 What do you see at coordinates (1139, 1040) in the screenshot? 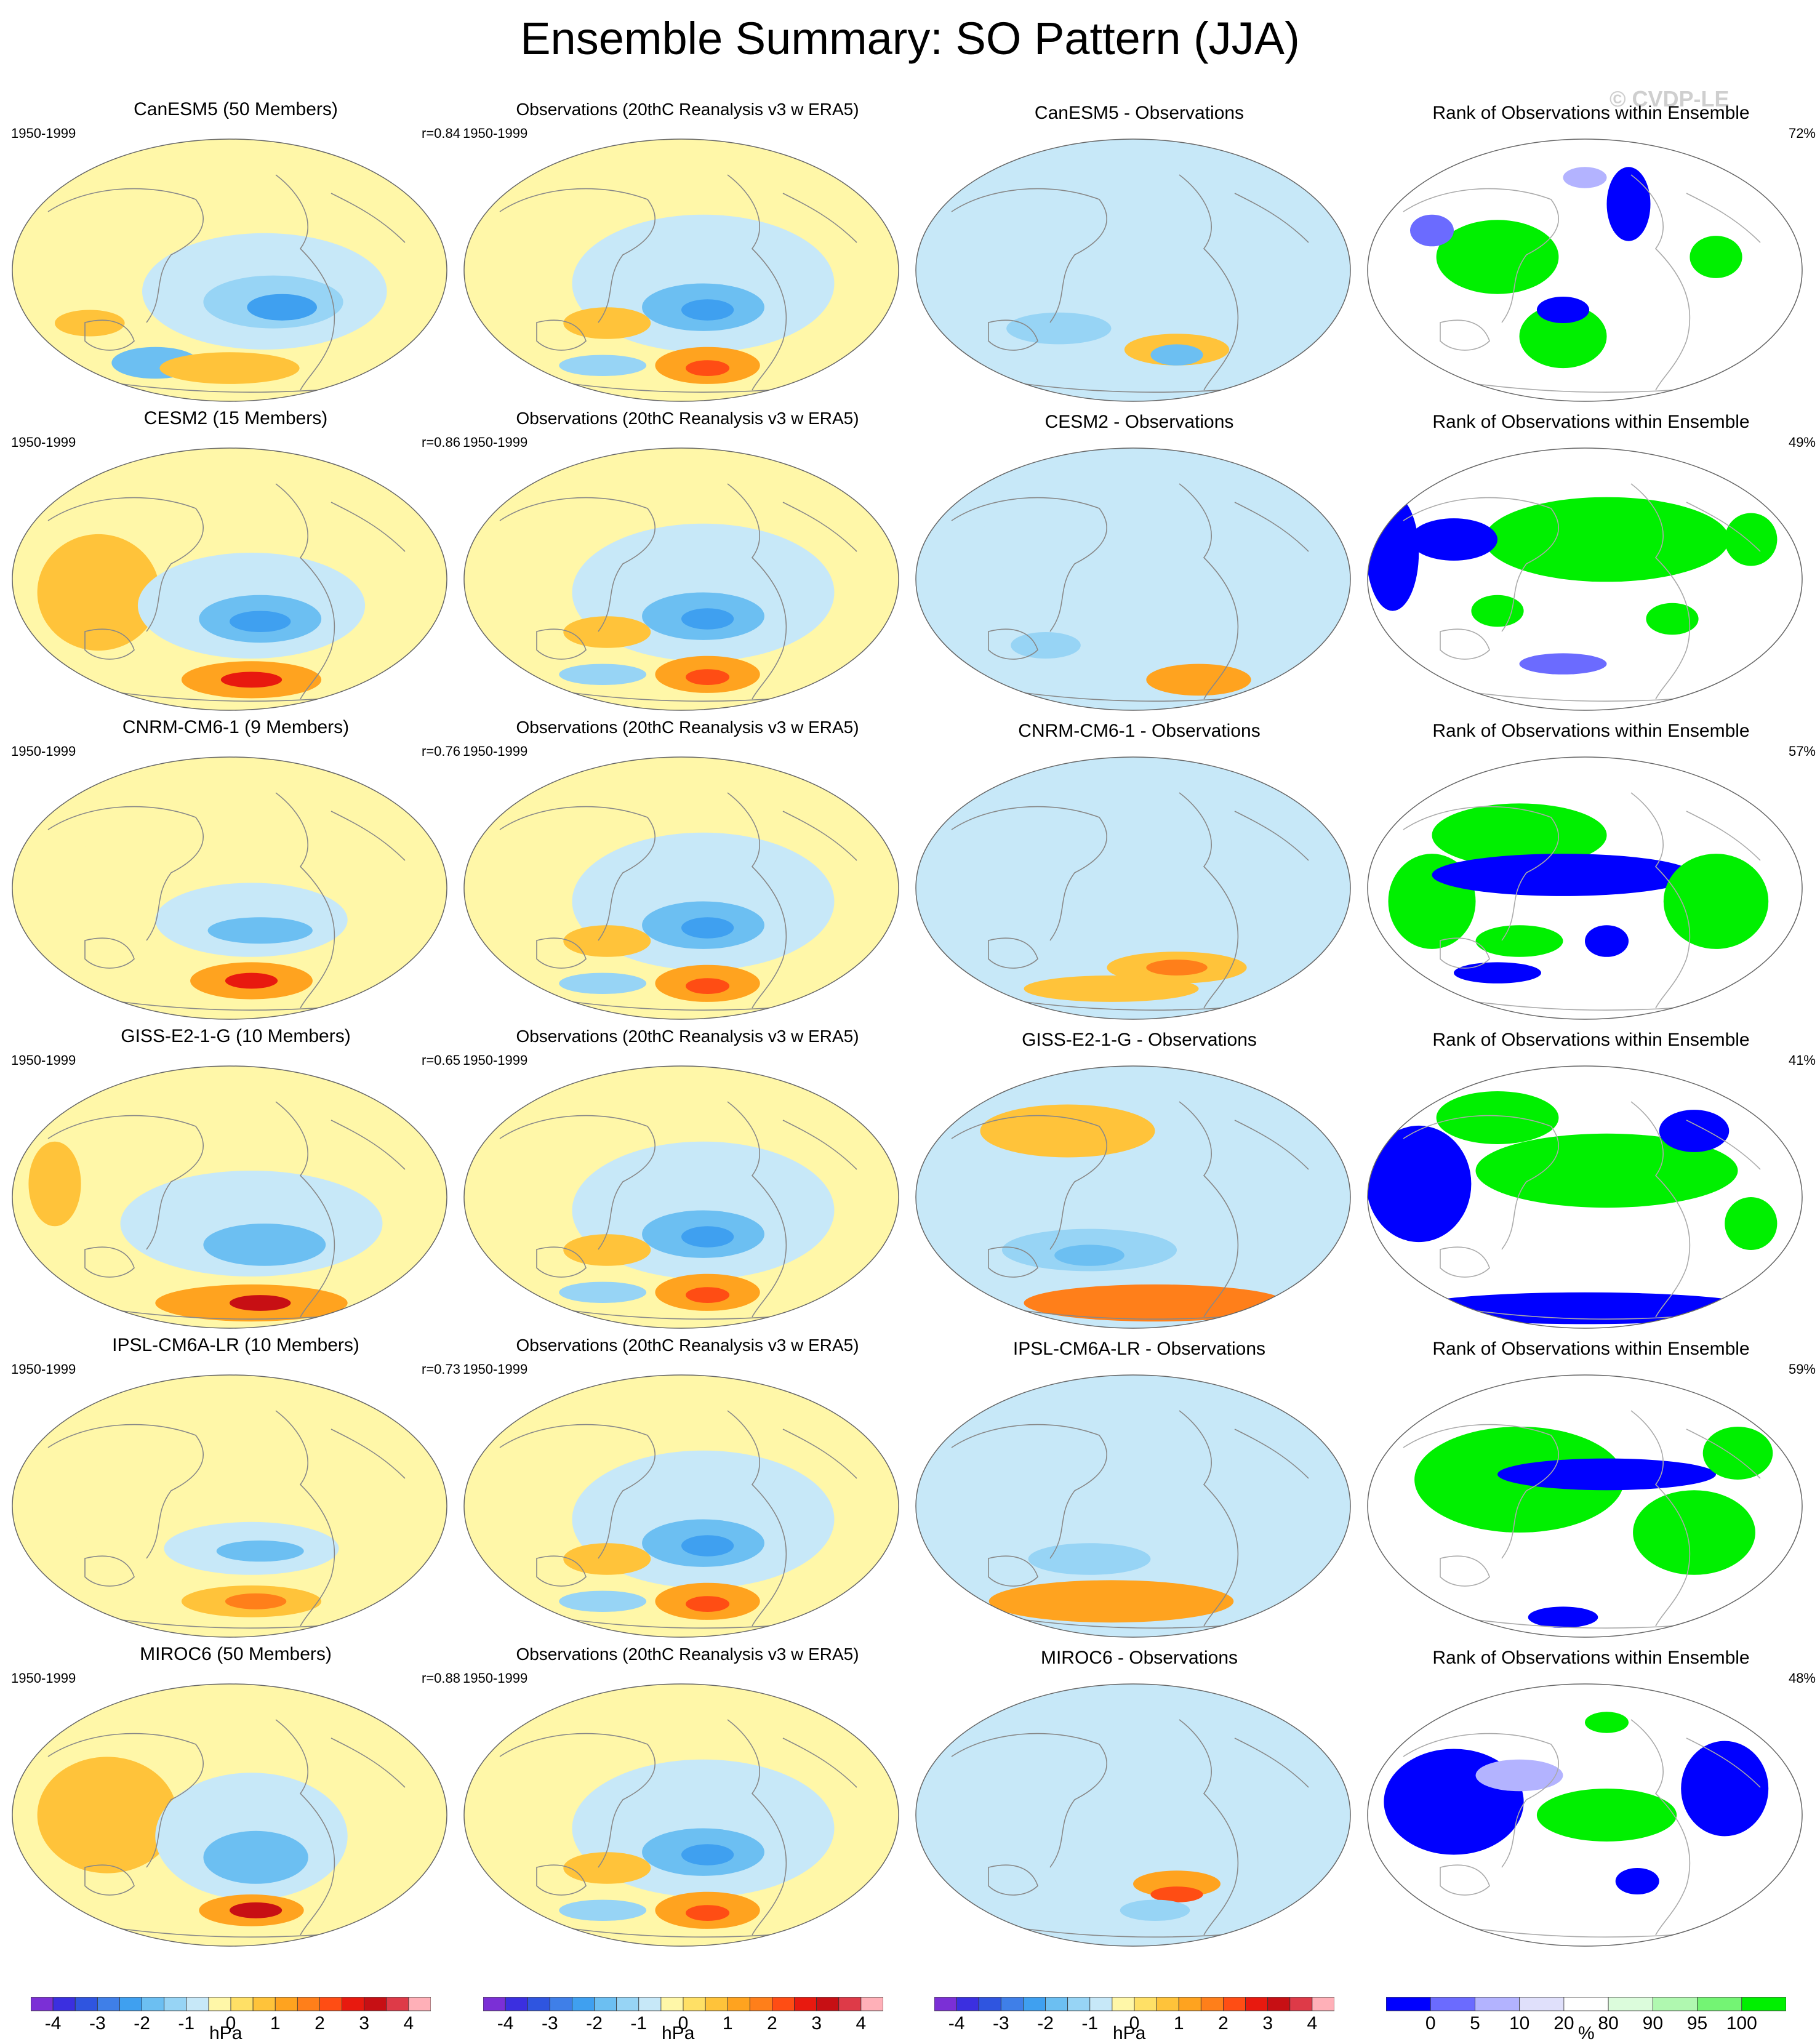
I see `panel-title: GISS-E2-1-G - Observations` at bounding box center [1139, 1040].